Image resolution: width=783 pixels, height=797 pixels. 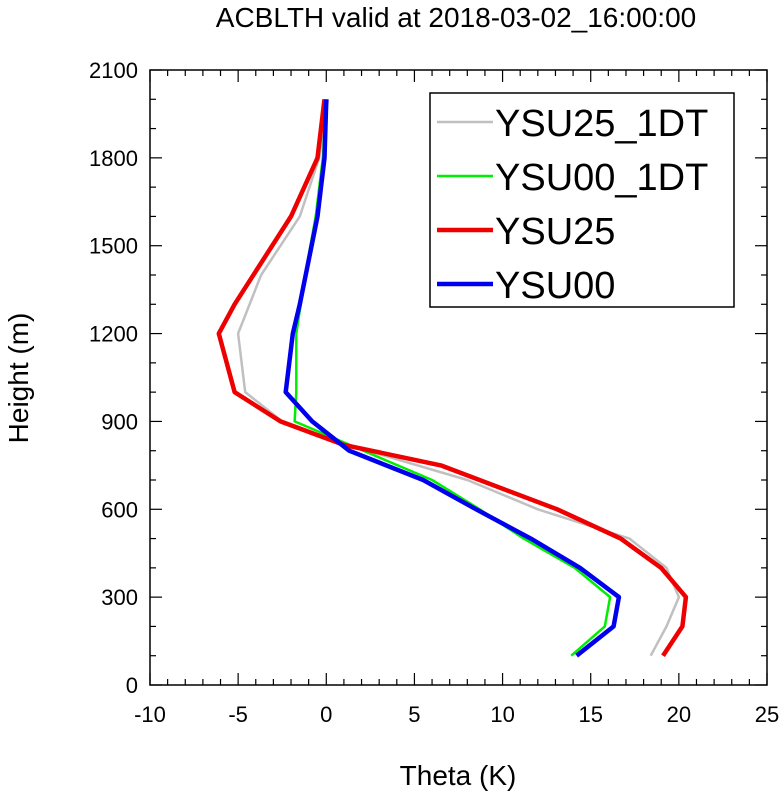 I want to click on y-tick-label: 900, so click(x=119, y=421).